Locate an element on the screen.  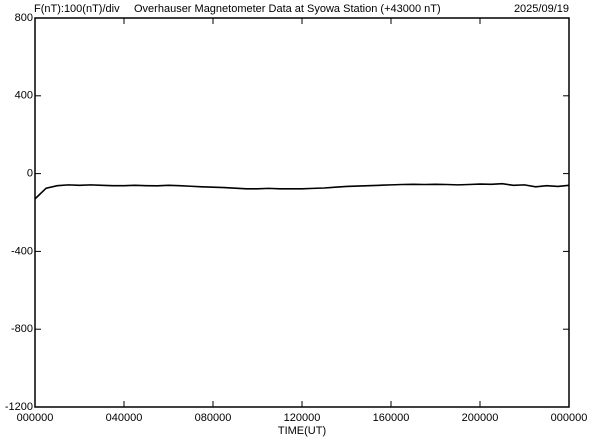
x-tick-label: 080000 is located at coordinates (213, 418).